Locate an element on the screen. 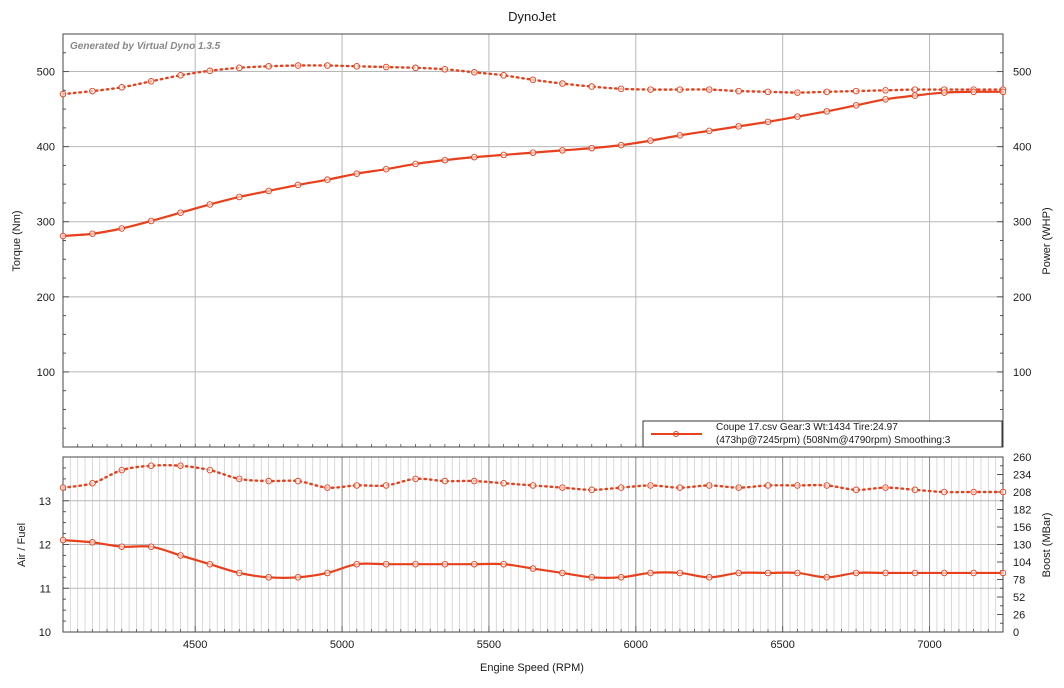 This screenshot has width=1064, height=688. power-tick-label: 100 is located at coordinates (1022, 373).